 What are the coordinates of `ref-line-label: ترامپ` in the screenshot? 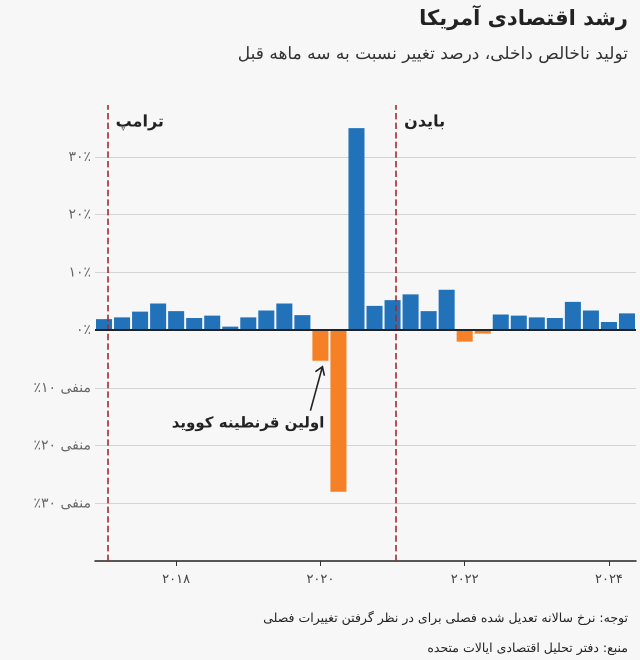 It's located at (140, 121).